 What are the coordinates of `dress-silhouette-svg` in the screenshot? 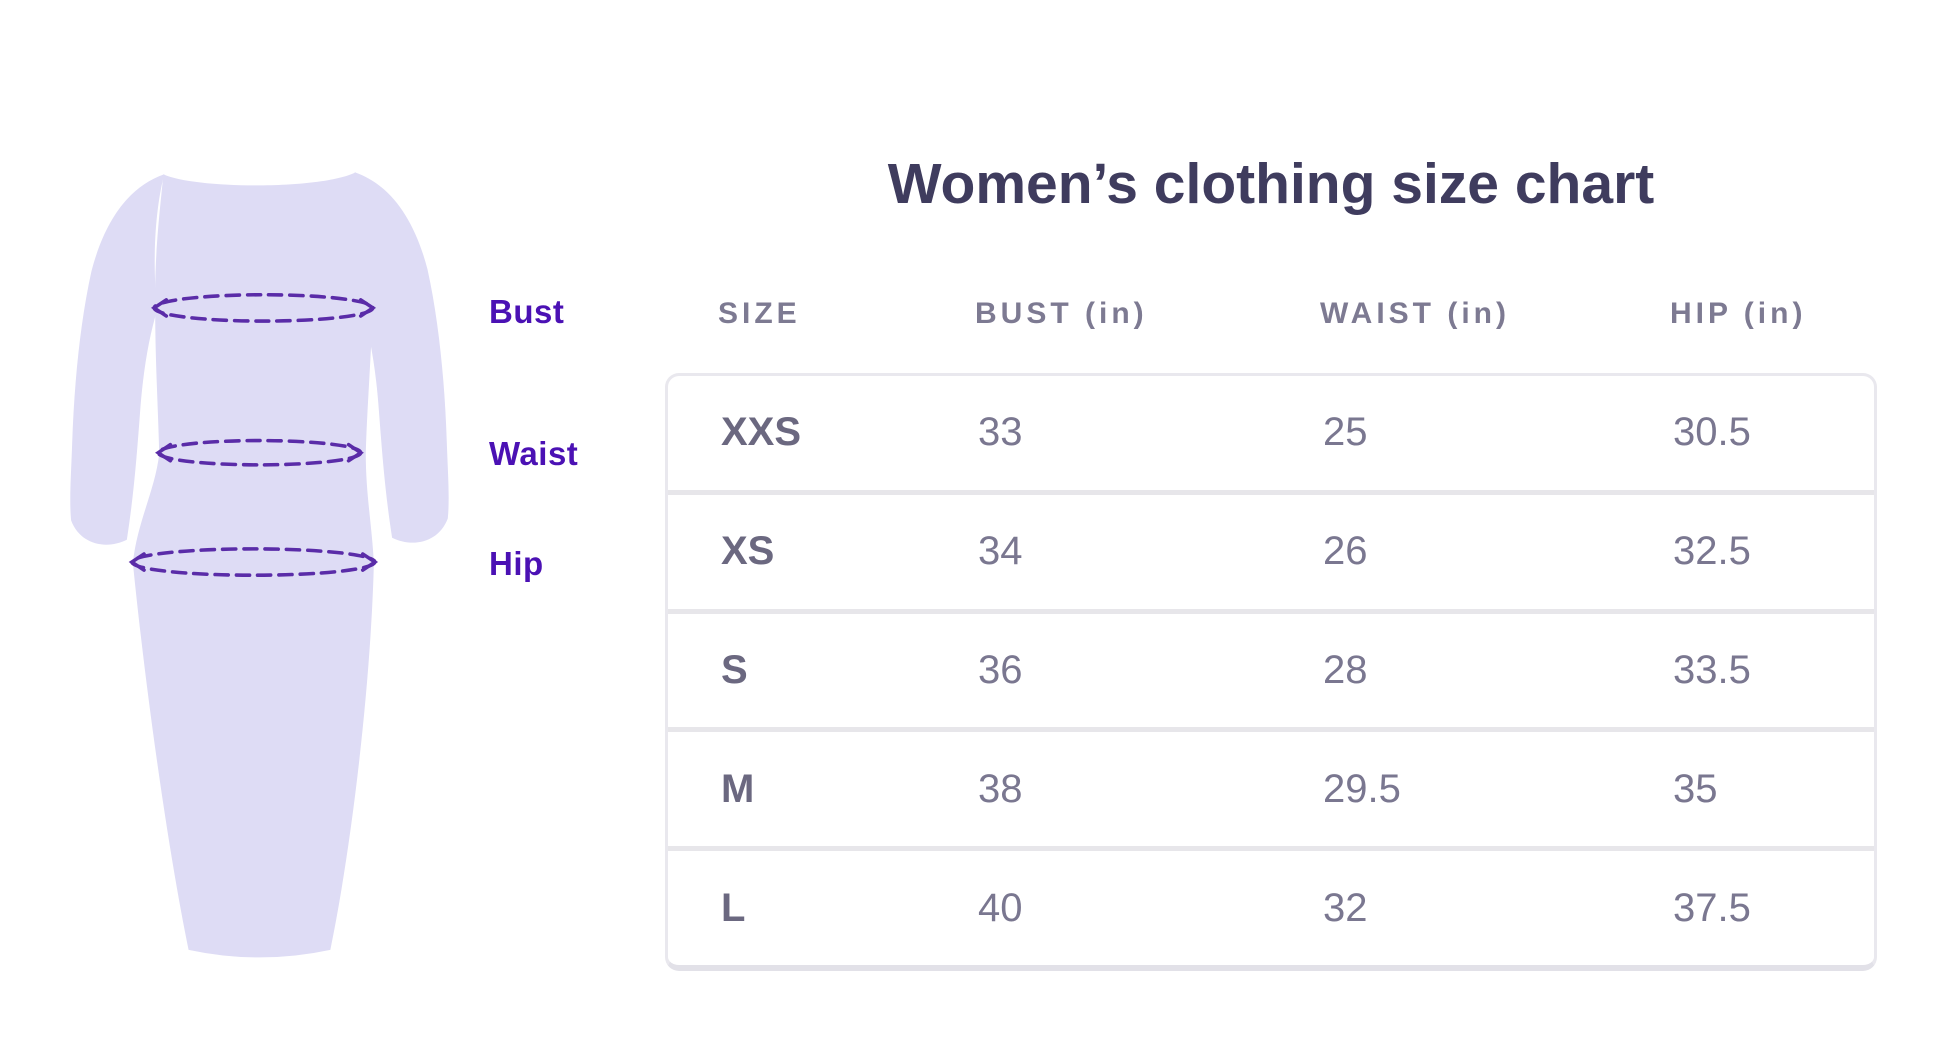 It's located at (259, 565).